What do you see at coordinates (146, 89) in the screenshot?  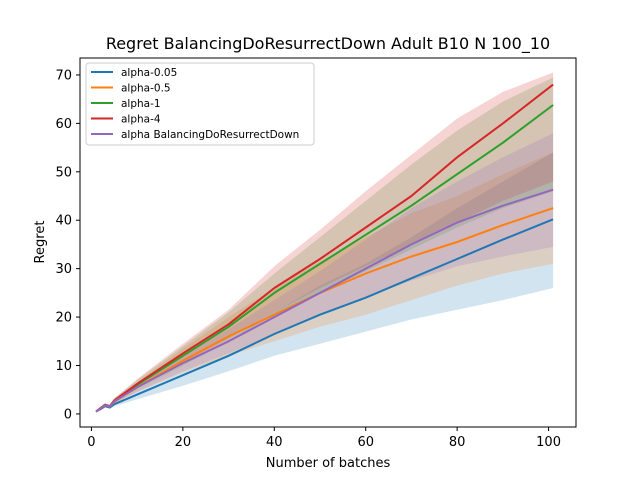 I see `legend-label: alpha-0.5` at bounding box center [146, 89].